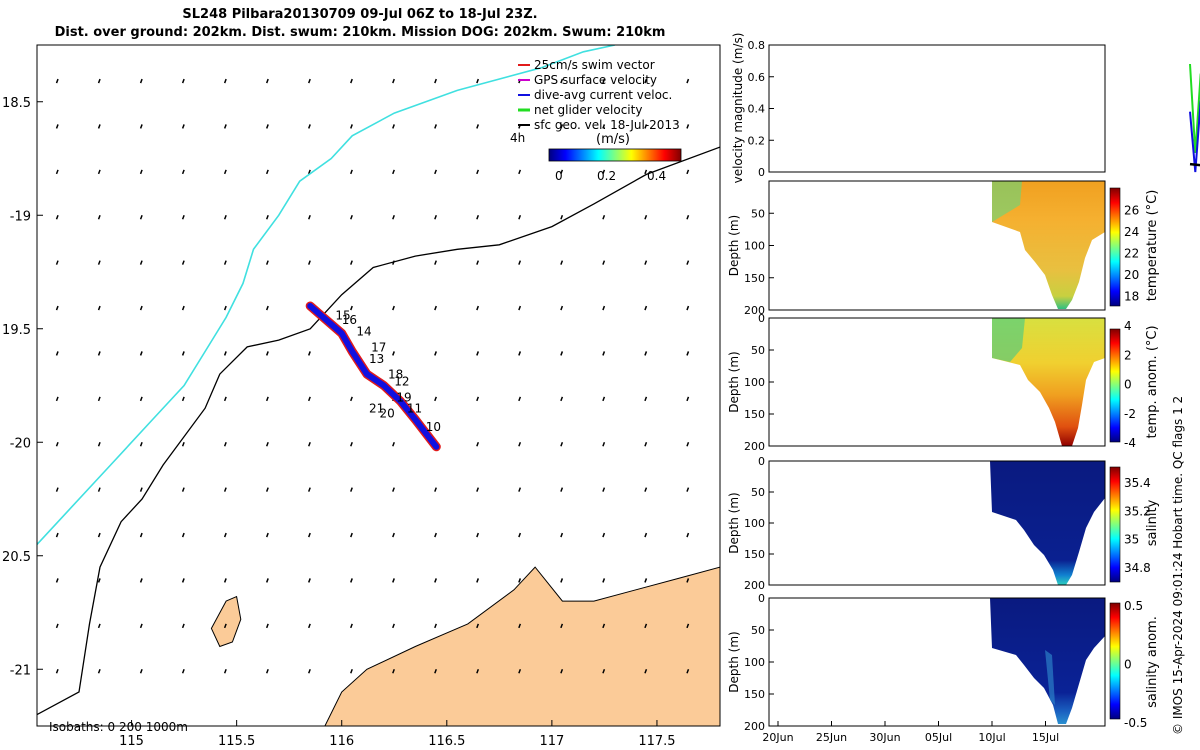  I want to click on salinity-colorbar, so click(1115, 524).